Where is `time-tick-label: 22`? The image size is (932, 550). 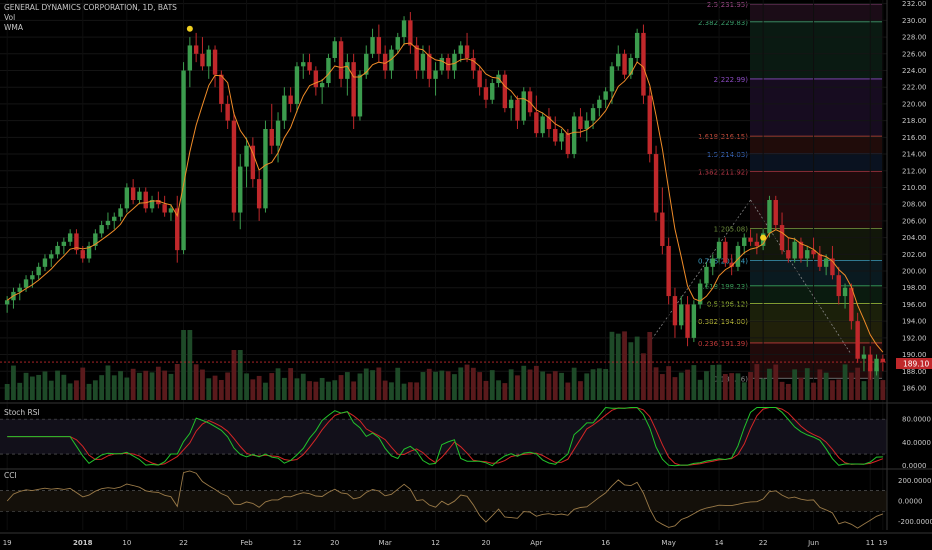 time-tick-label: 22 is located at coordinates (183, 543).